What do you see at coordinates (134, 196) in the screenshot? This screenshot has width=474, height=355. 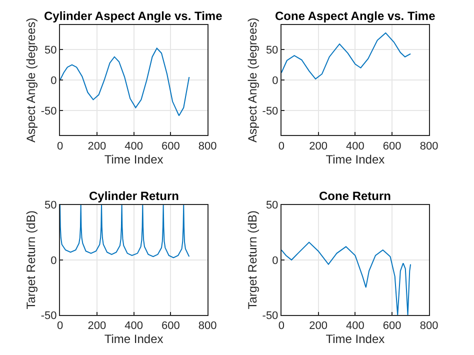 I see `chart-title: Cylinder Return` at bounding box center [134, 196].